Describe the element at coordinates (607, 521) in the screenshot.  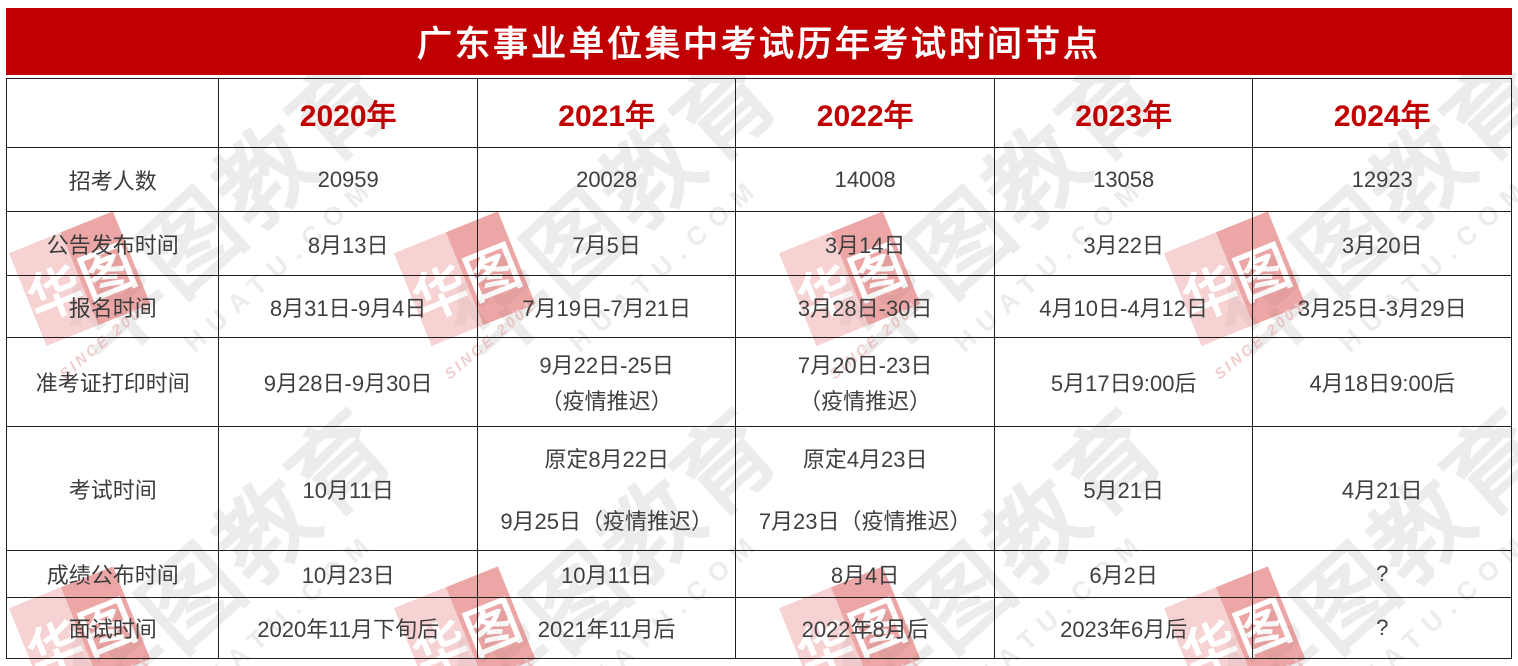
I see `value-line: 9月25日（疫情推迟）` at that location.